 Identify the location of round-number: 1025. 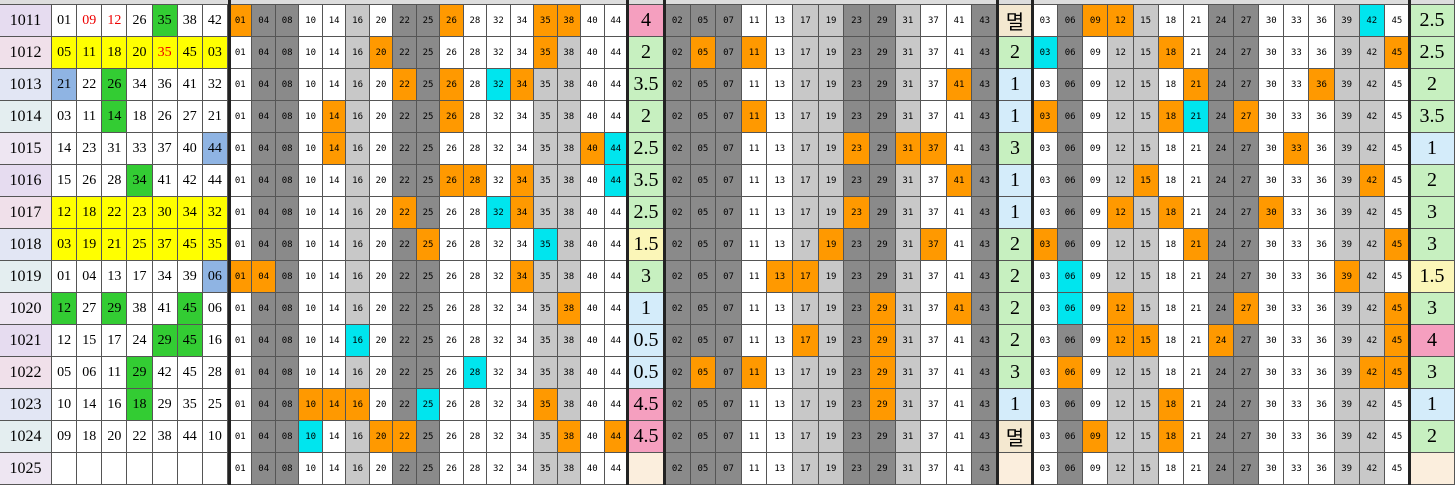
(26, 469).